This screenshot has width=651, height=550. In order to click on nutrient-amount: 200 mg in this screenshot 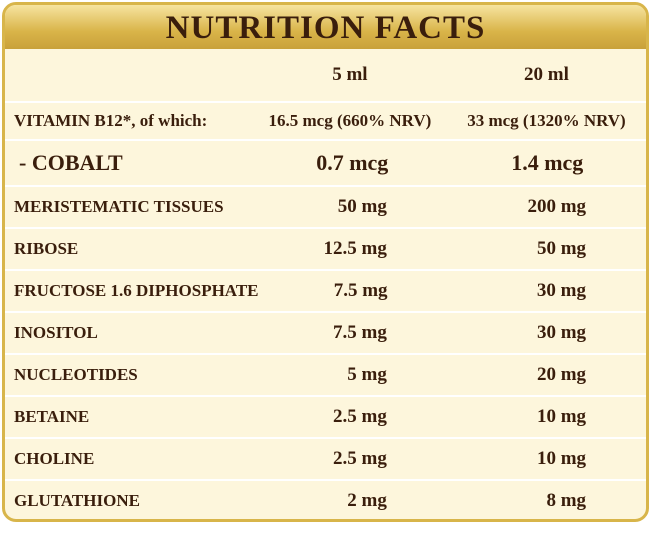, I will do `click(557, 206)`.